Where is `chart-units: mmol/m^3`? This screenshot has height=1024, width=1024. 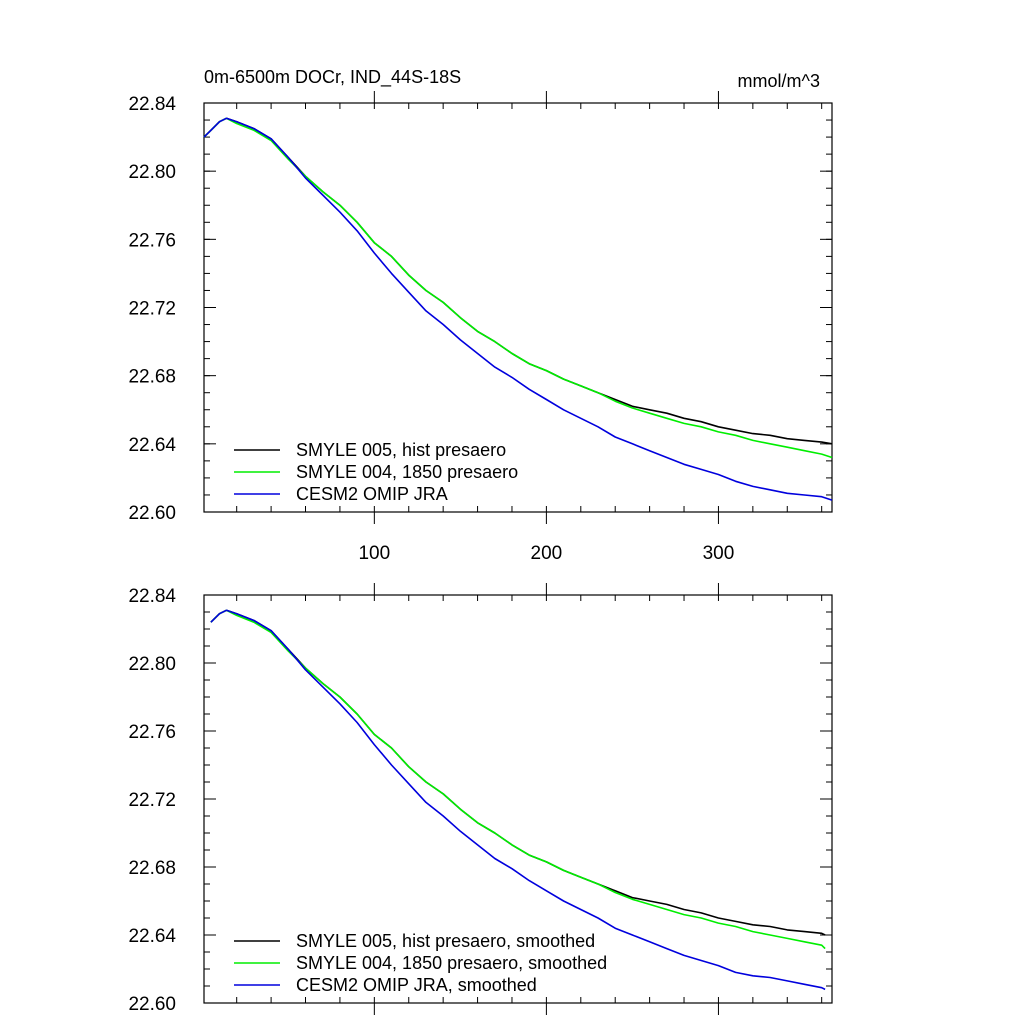
chart-units: mmol/m^3 is located at coordinates (779, 81).